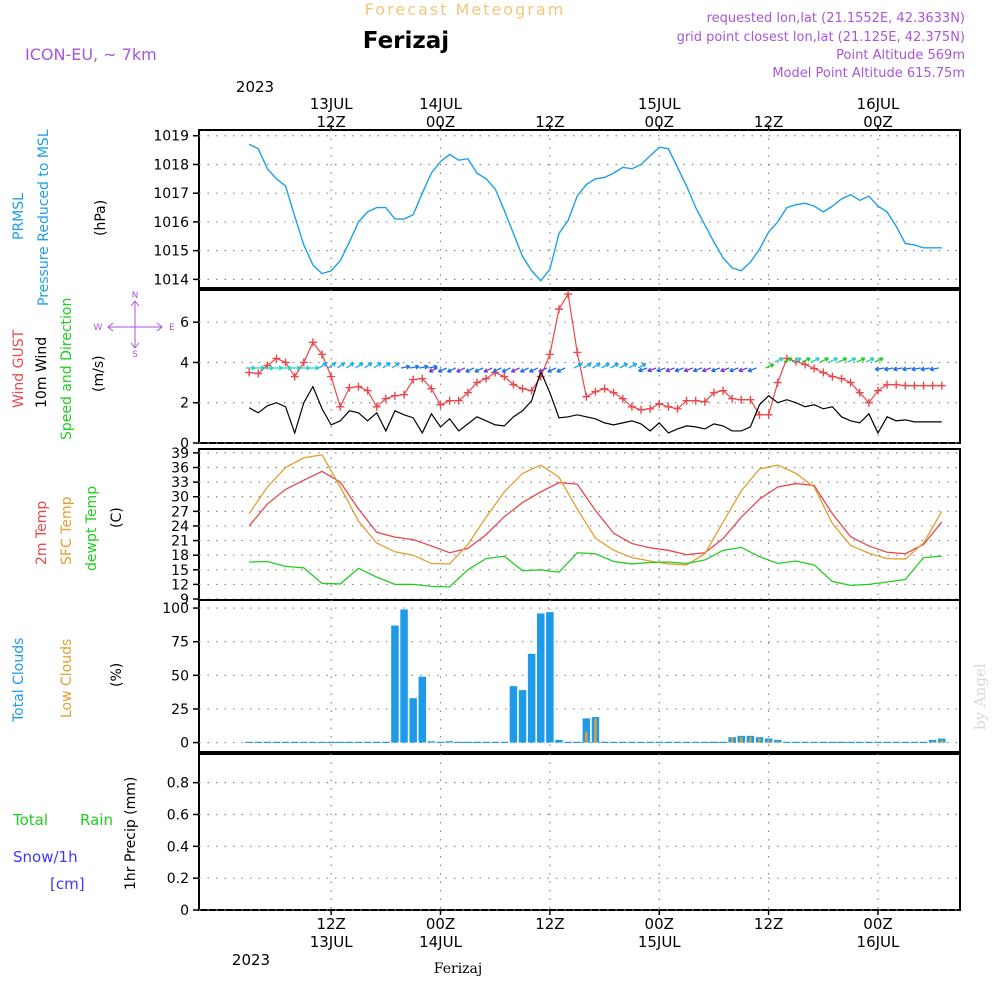 The image size is (1000, 1000). Describe the element at coordinates (117, 675) in the screenshot. I see `label-percent: (%)` at that location.